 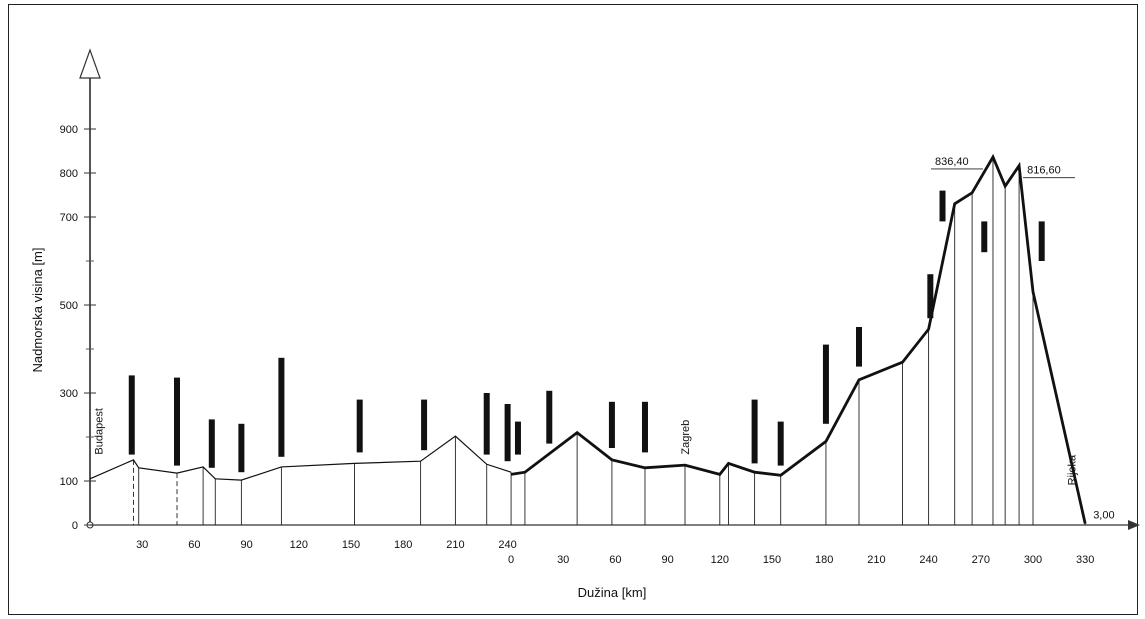 What do you see at coordinates (928, 560) in the screenshot?
I see `x-tick-label-segment2: 240` at bounding box center [928, 560].